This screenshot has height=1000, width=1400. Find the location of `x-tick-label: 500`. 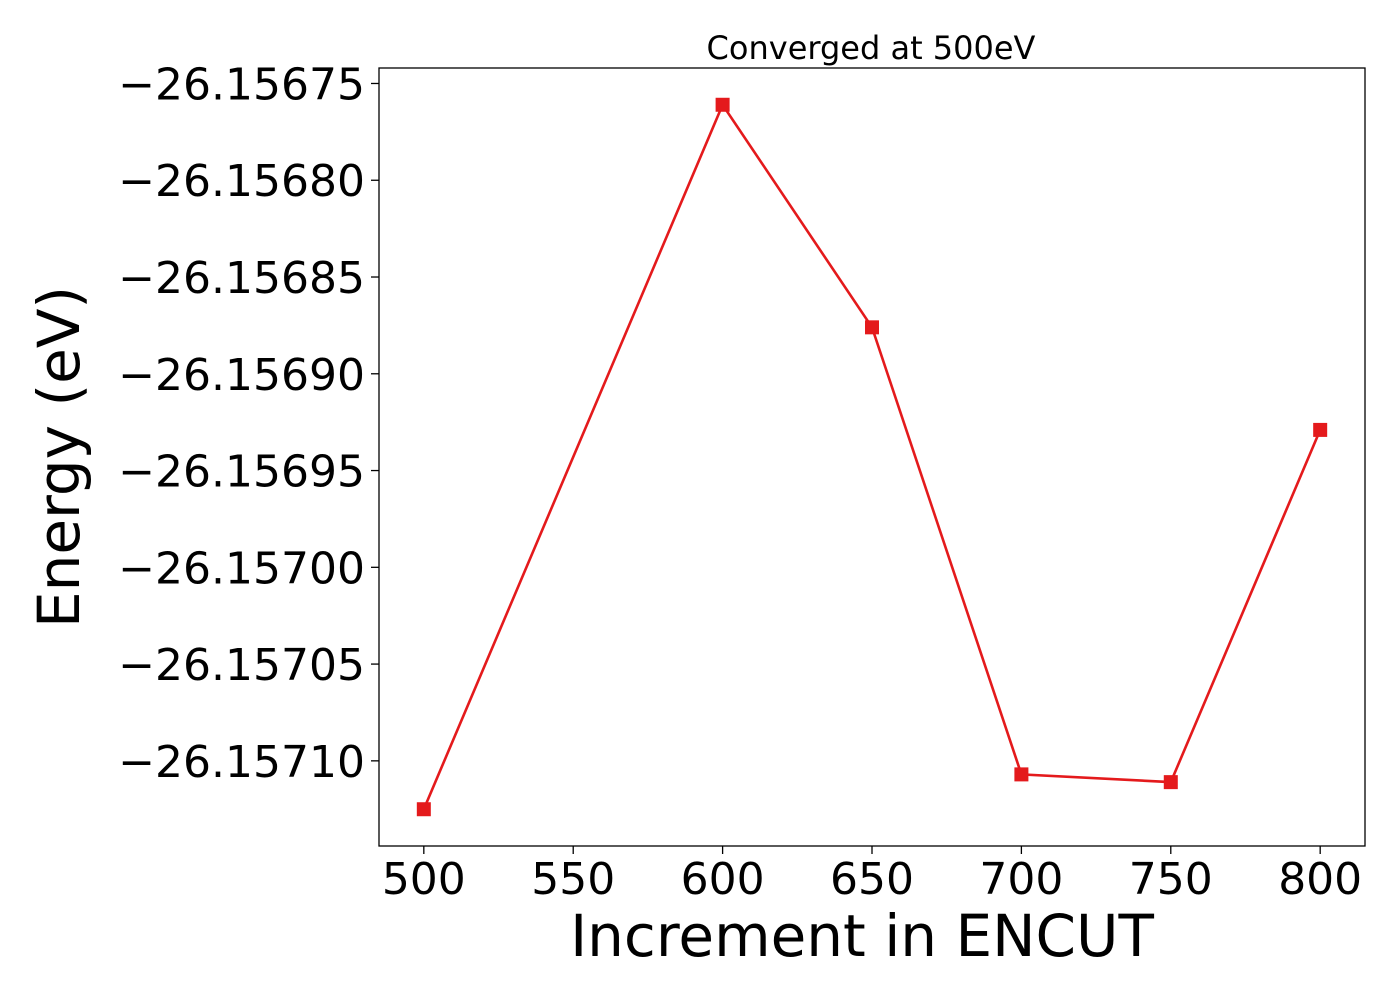

x-tick-label: 500 is located at coordinates (424, 879).